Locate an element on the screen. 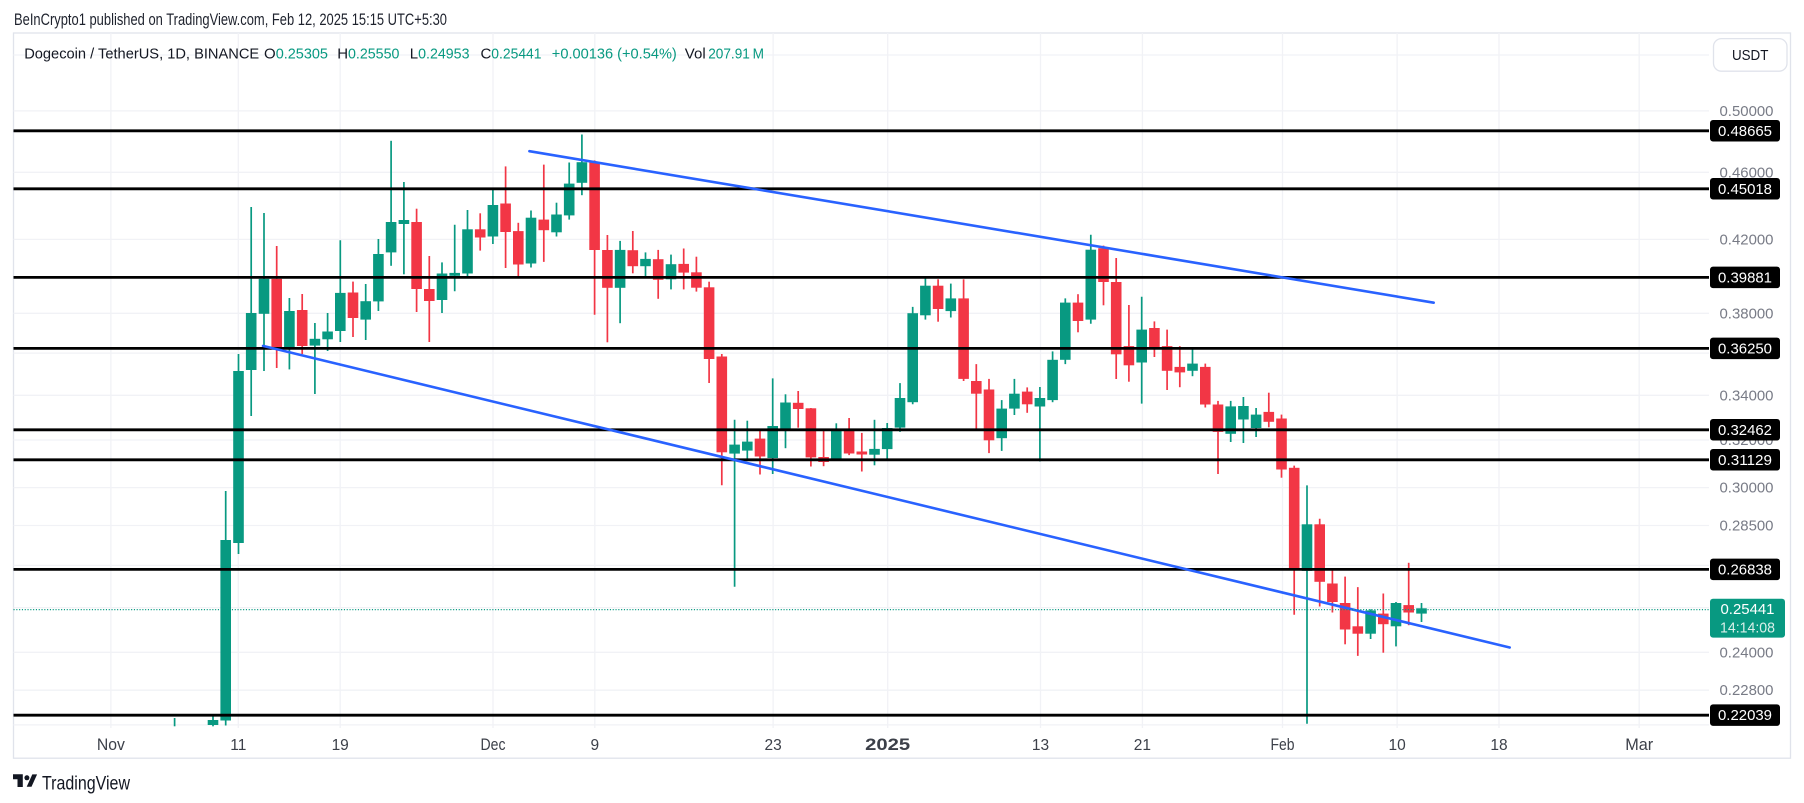  svg-text: 0.46000 is located at coordinates (1747, 173).